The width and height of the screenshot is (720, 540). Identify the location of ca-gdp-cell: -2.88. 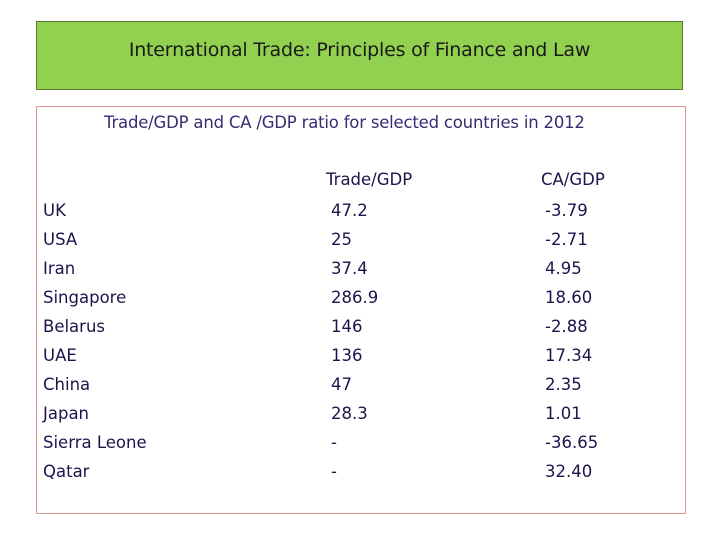
(566, 326).